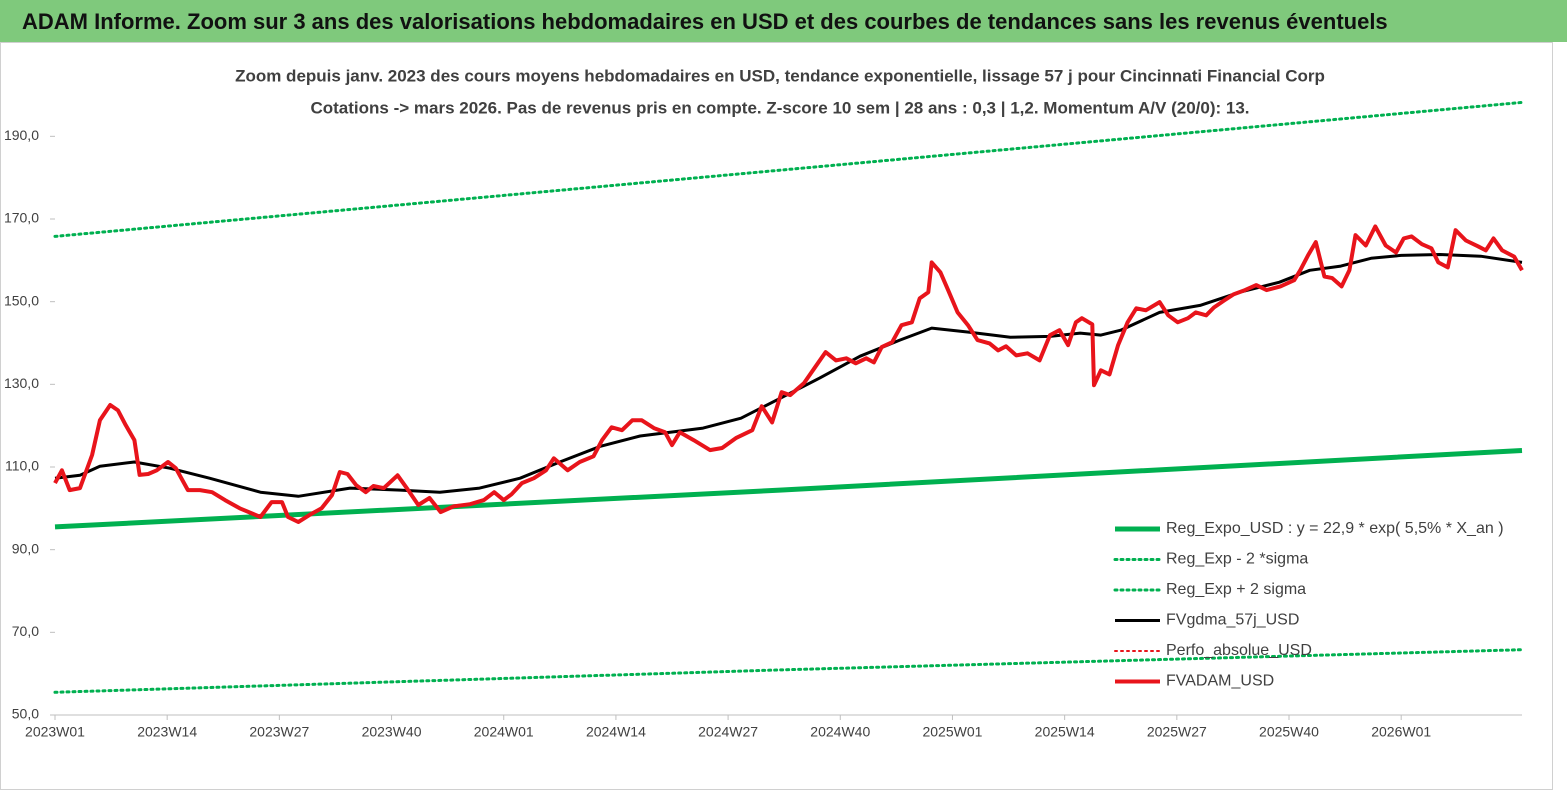 The width and height of the screenshot is (1567, 792). What do you see at coordinates (1177, 732) in the screenshot?
I see `x-tick-label: 2025W27` at bounding box center [1177, 732].